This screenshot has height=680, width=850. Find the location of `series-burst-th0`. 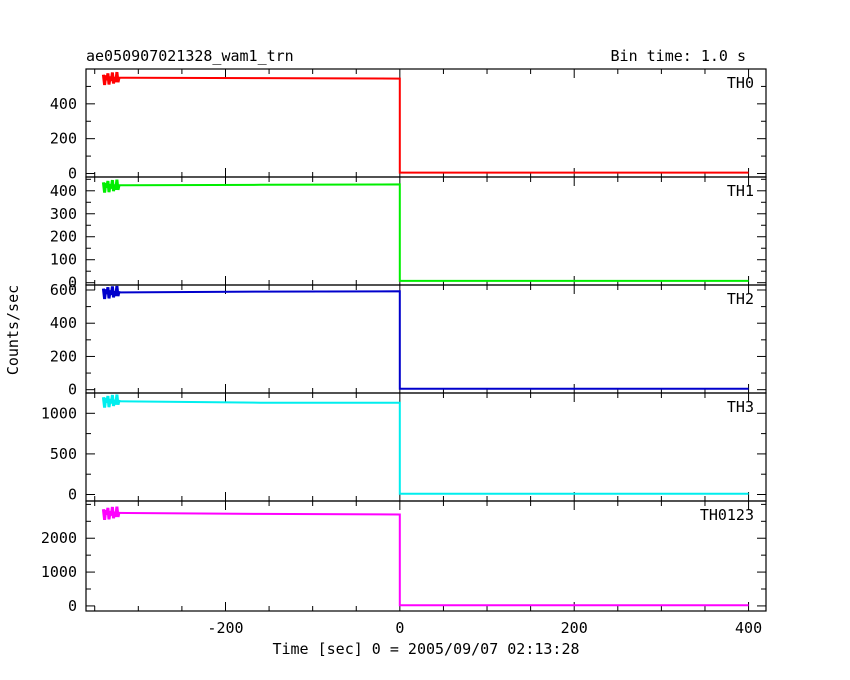

series-burst-th0 is located at coordinates (111, 78).